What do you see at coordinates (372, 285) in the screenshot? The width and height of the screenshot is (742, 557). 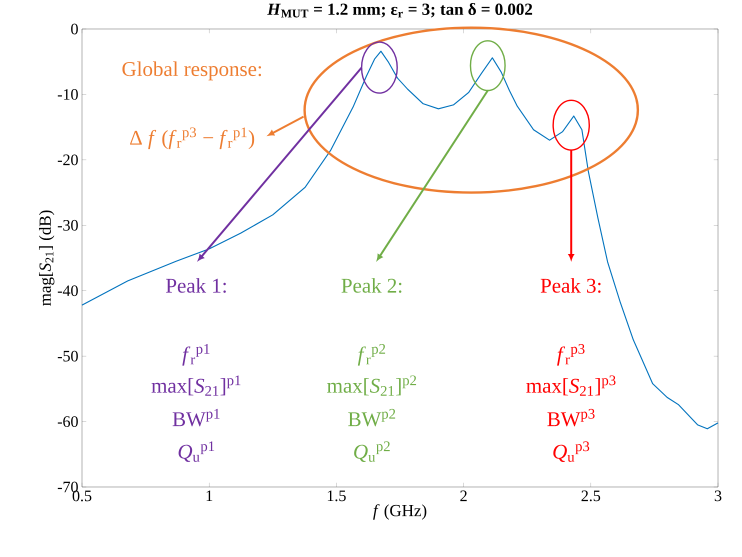 I see `annotation: Peak 2:` at bounding box center [372, 285].